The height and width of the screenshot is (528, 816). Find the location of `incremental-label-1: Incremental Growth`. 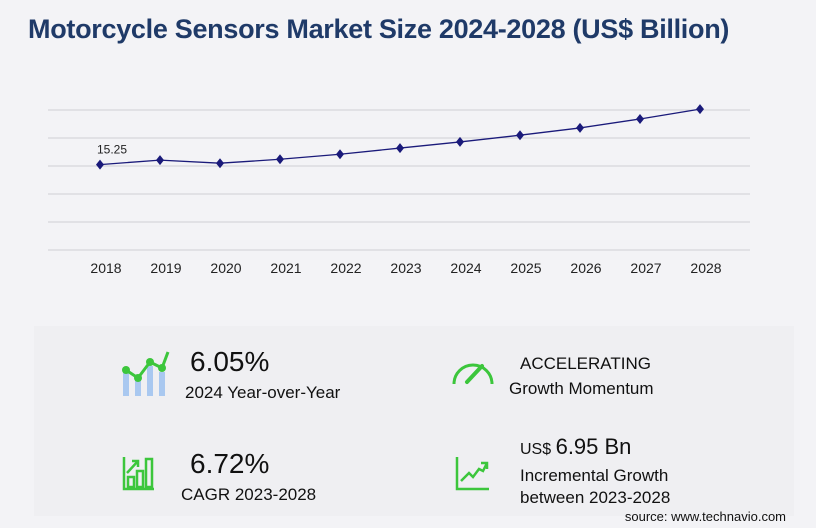

incremental-label-1: Incremental Growth is located at coordinates (594, 475).